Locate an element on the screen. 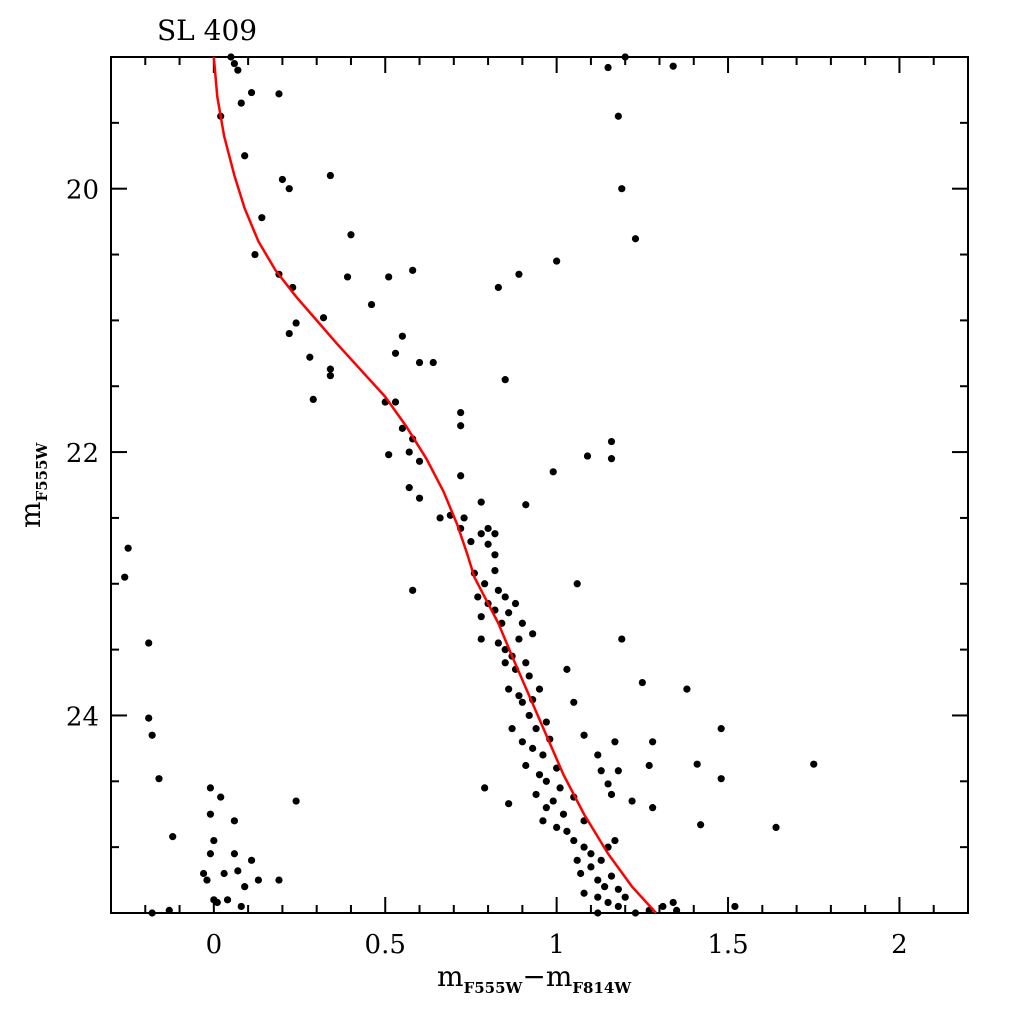  x-tick-label: 0.5 is located at coordinates (385, 945).